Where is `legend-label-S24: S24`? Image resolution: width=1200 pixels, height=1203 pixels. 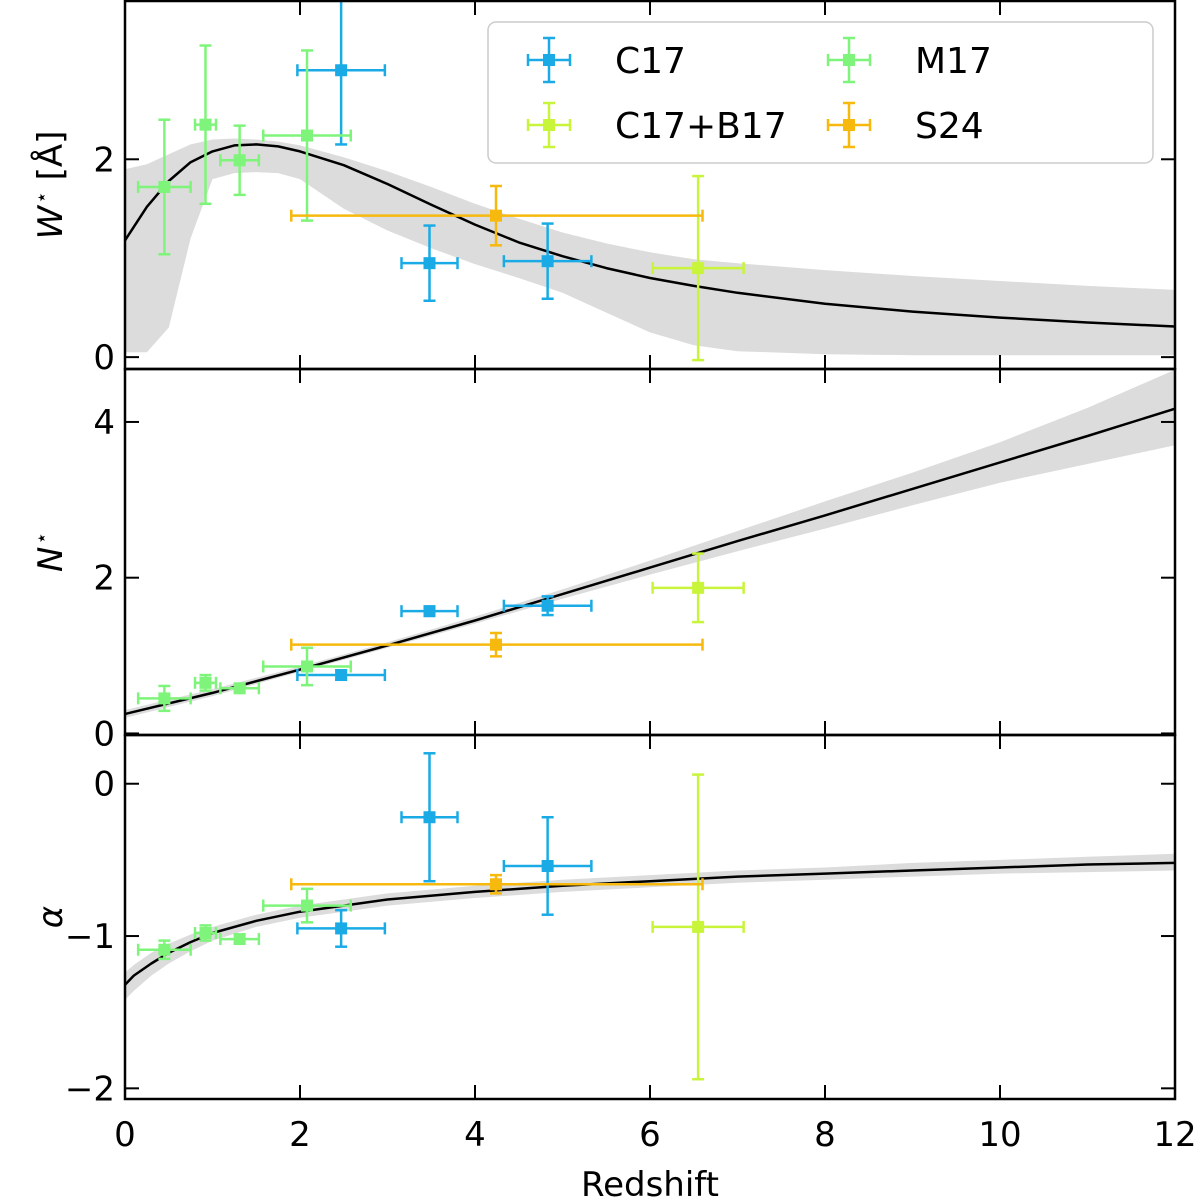
legend-label-S24: S24 is located at coordinates (949, 126).